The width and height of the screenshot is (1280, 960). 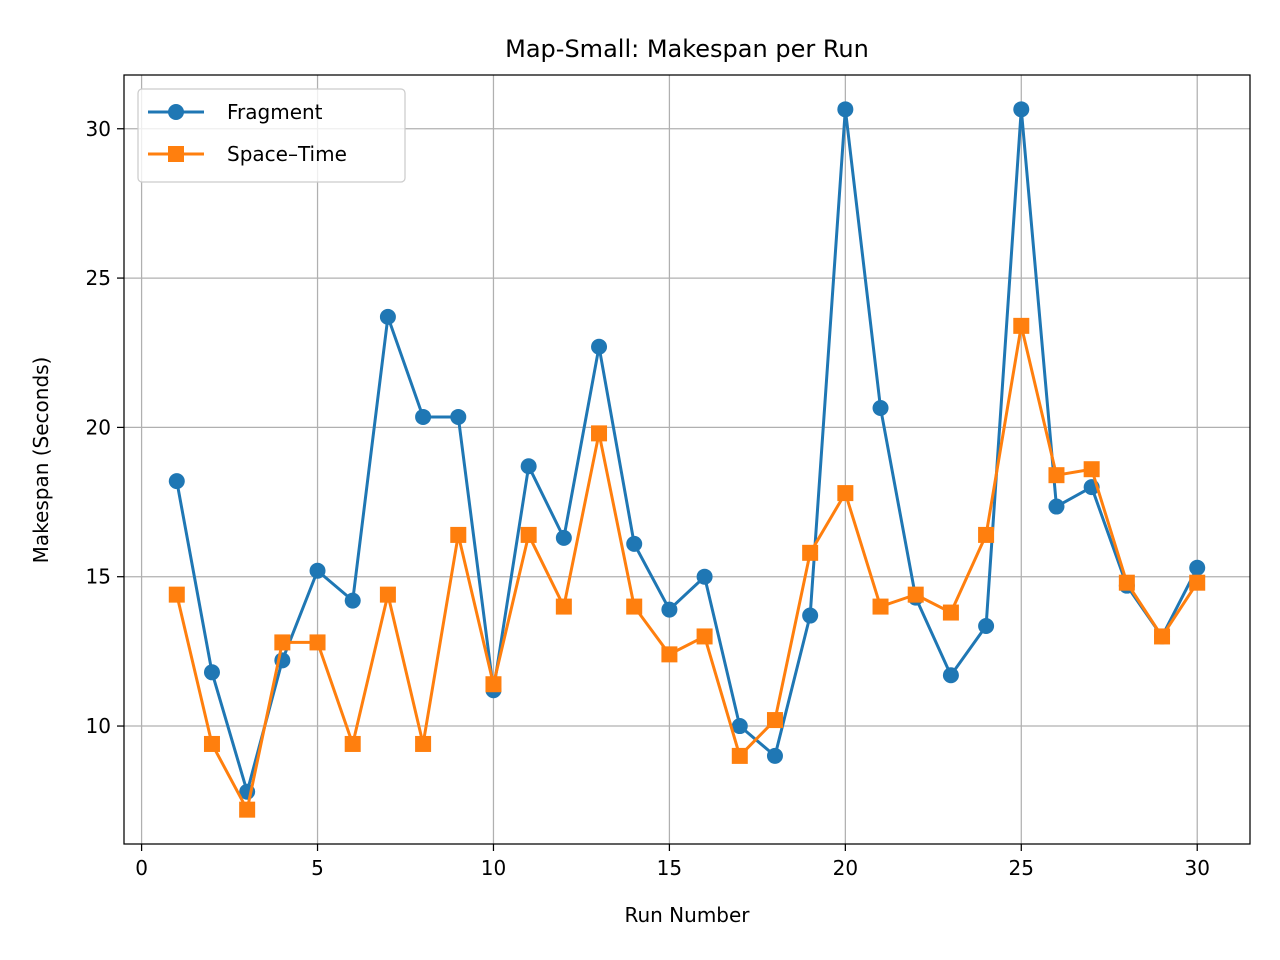 What do you see at coordinates (287, 154) in the screenshot?
I see `legend-label: Space–Time` at bounding box center [287, 154].